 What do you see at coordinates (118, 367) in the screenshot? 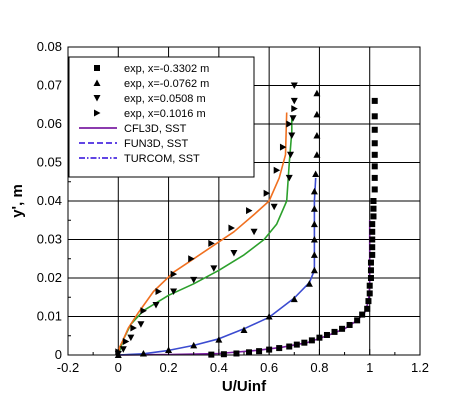
I see `x-tick-label: 0` at bounding box center [118, 367].